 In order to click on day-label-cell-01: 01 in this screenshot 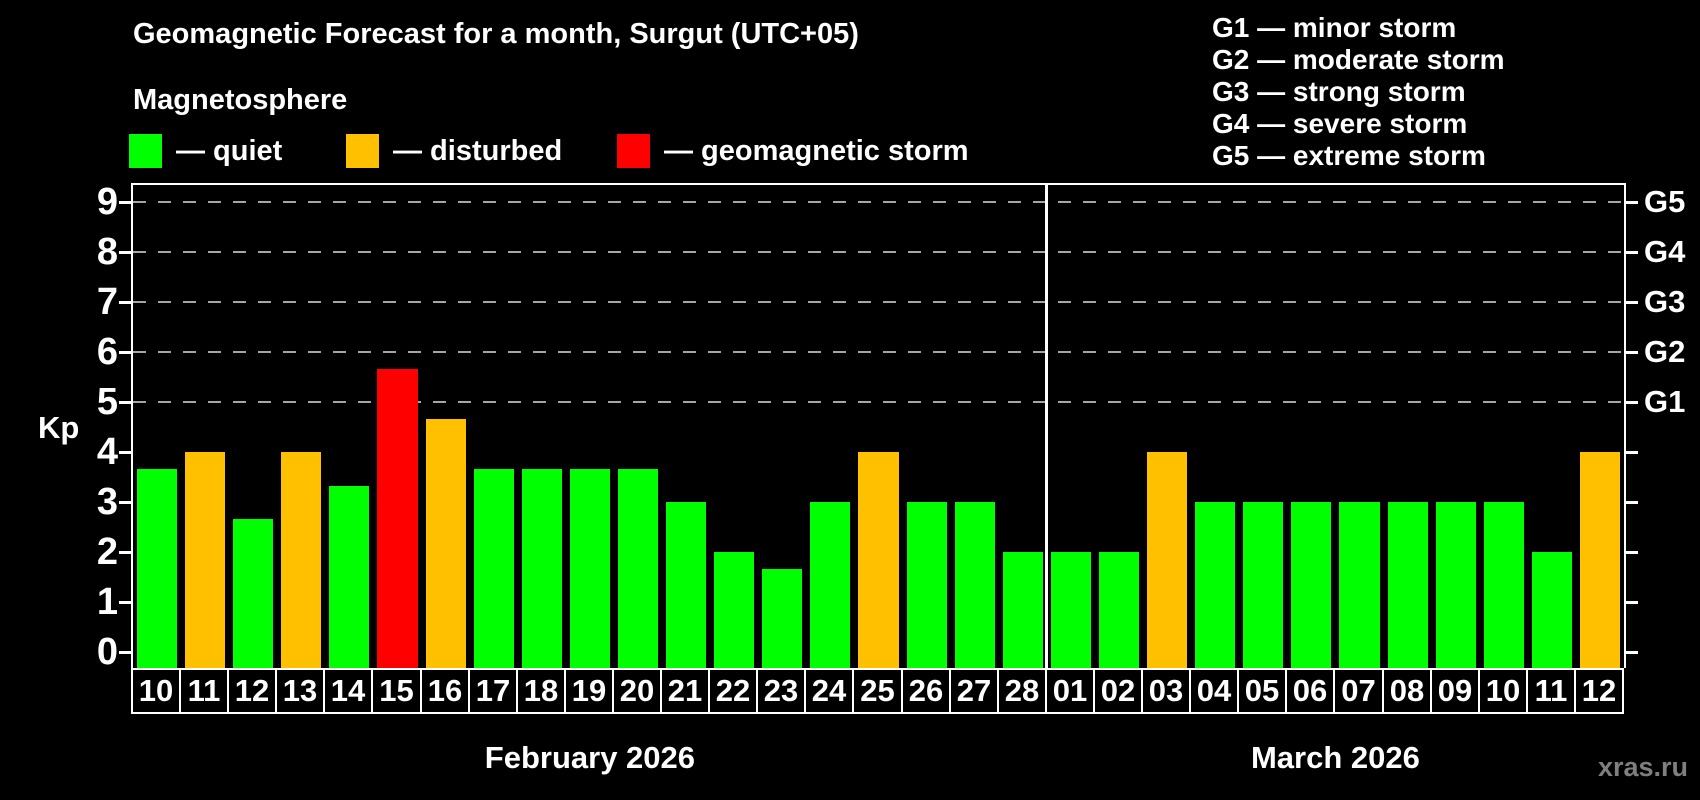, I will do `click(1070, 691)`.